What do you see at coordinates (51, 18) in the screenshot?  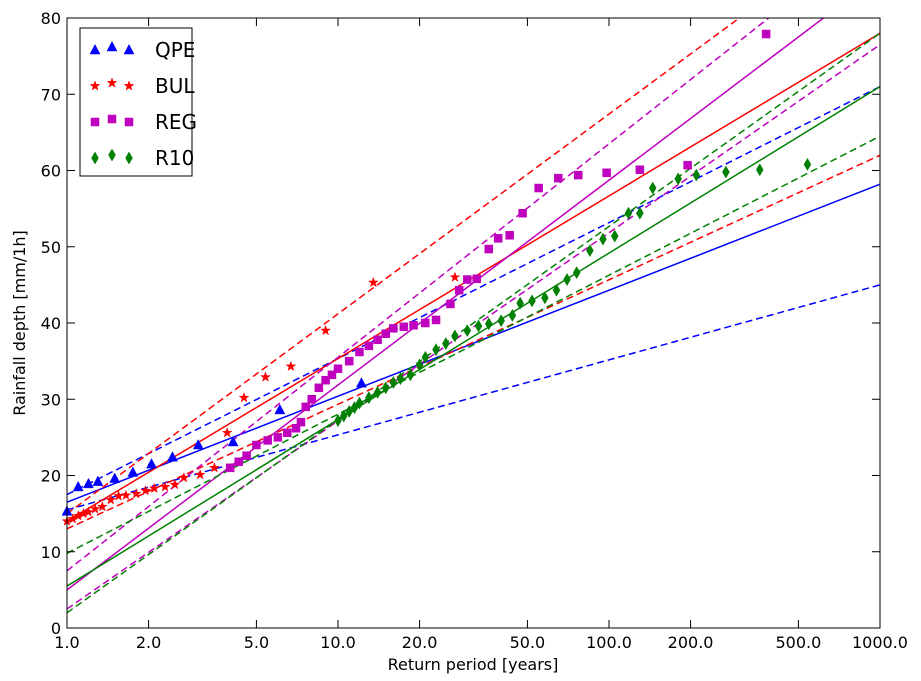 I see `y-tick-label: 80` at bounding box center [51, 18].